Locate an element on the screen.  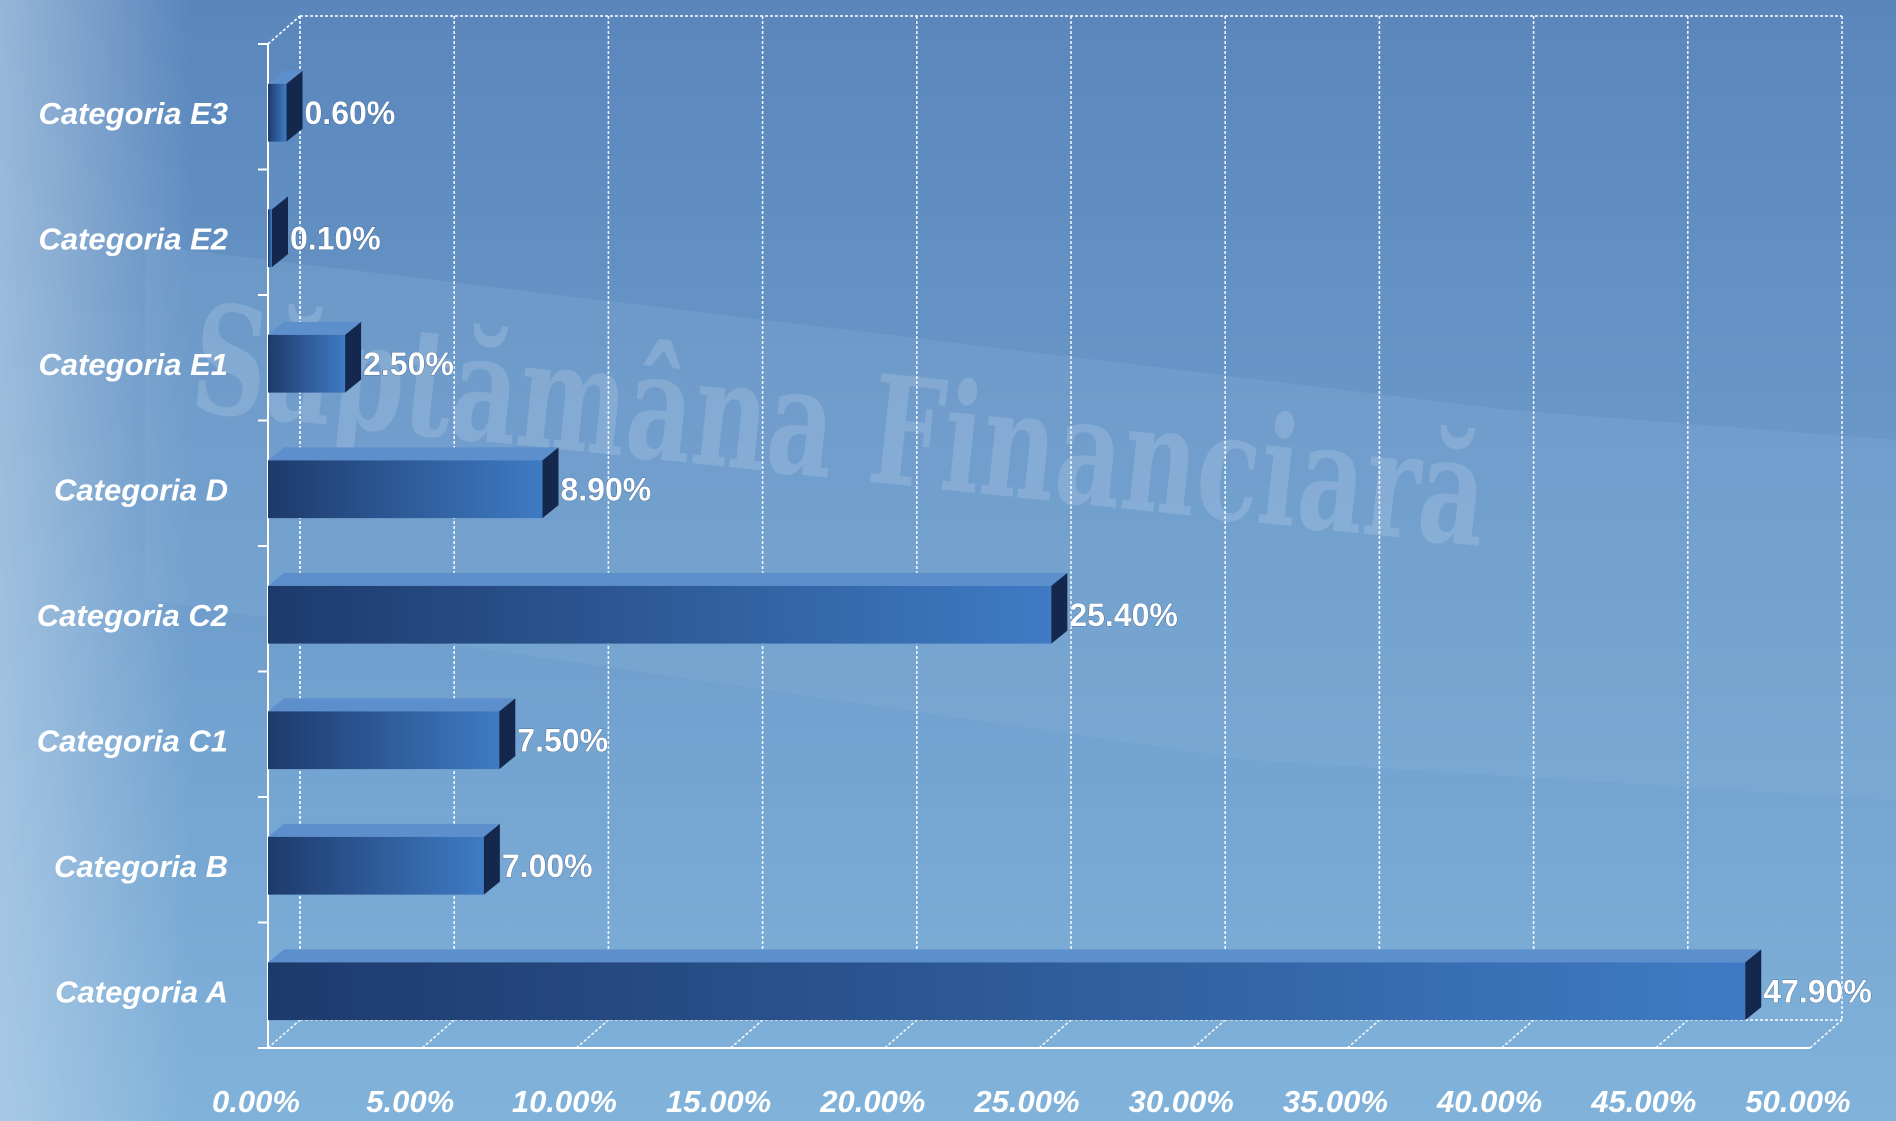
bar-top-categoria-d is located at coordinates (413, 454).